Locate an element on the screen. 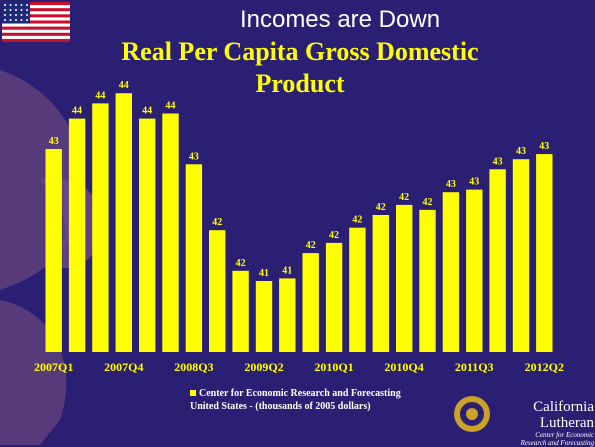 This screenshot has width=595, height=447. value-label-2010Q4: 42 is located at coordinates (404, 197).